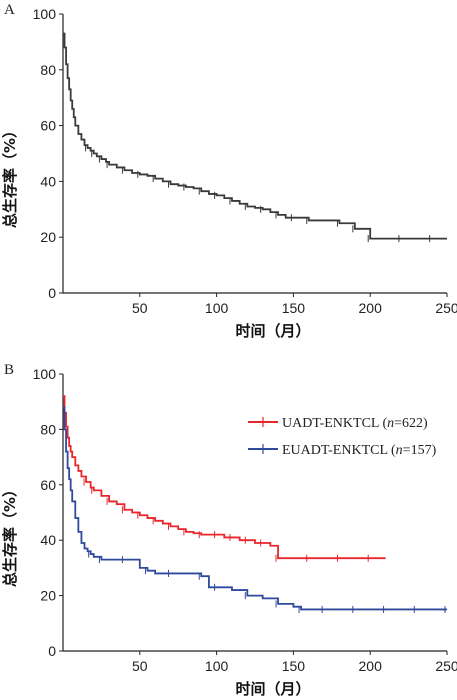  I want to click on panel-a-y-tick-label: 20, so click(48, 237).